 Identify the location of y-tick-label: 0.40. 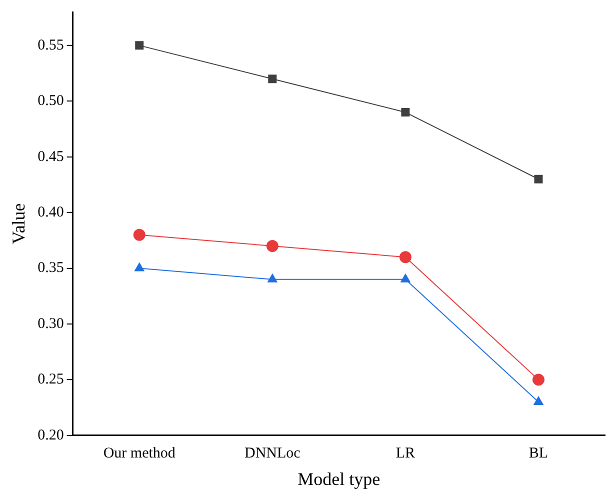
(51, 212).